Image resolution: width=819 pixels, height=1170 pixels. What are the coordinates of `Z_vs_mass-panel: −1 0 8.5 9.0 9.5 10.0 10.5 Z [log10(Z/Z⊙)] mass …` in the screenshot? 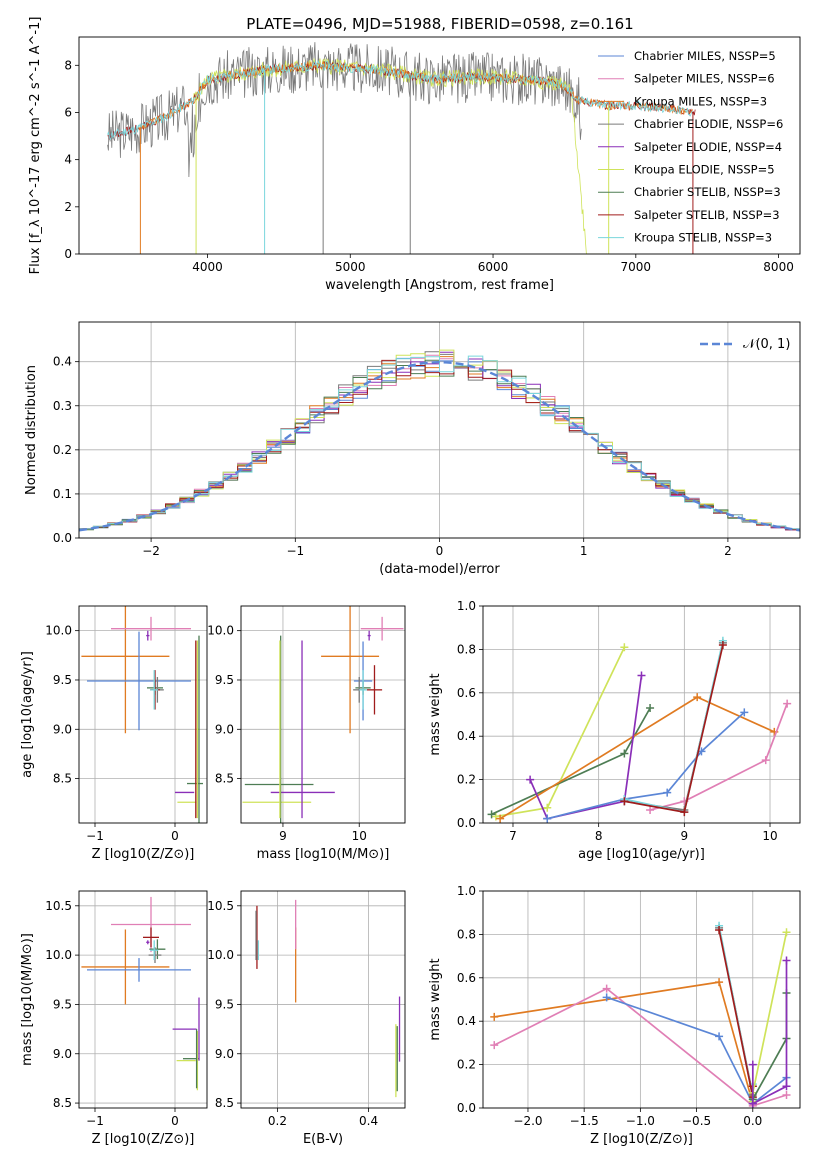 It's located at (114, 1018).